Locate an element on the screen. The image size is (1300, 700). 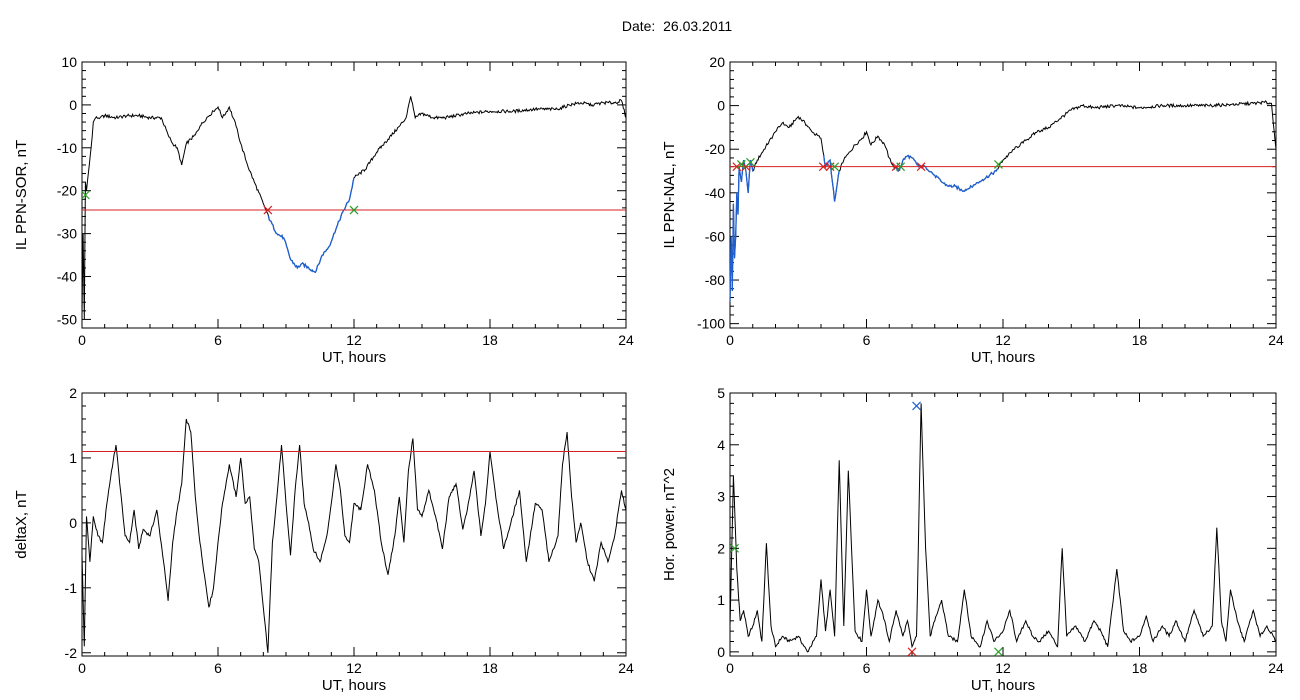
y-axis-label: Hor. power, nT^2 is located at coordinates (669, 524).